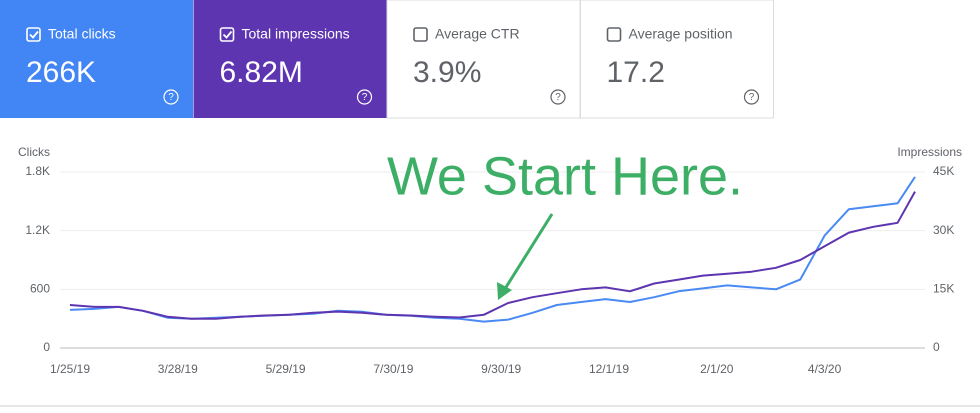  I want to click on metric-card: Average position 17.2?, so click(677, 59).